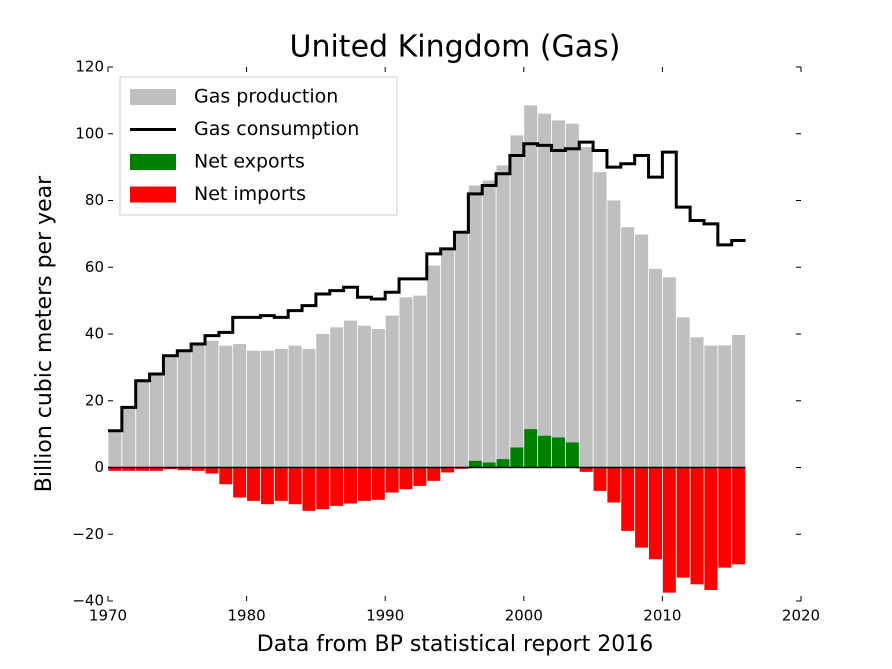 The width and height of the screenshot is (892, 669). What do you see at coordinates (88, 601) in the screenshot?
I see `y-tick-label: −40` at bounding box center [88, 601].